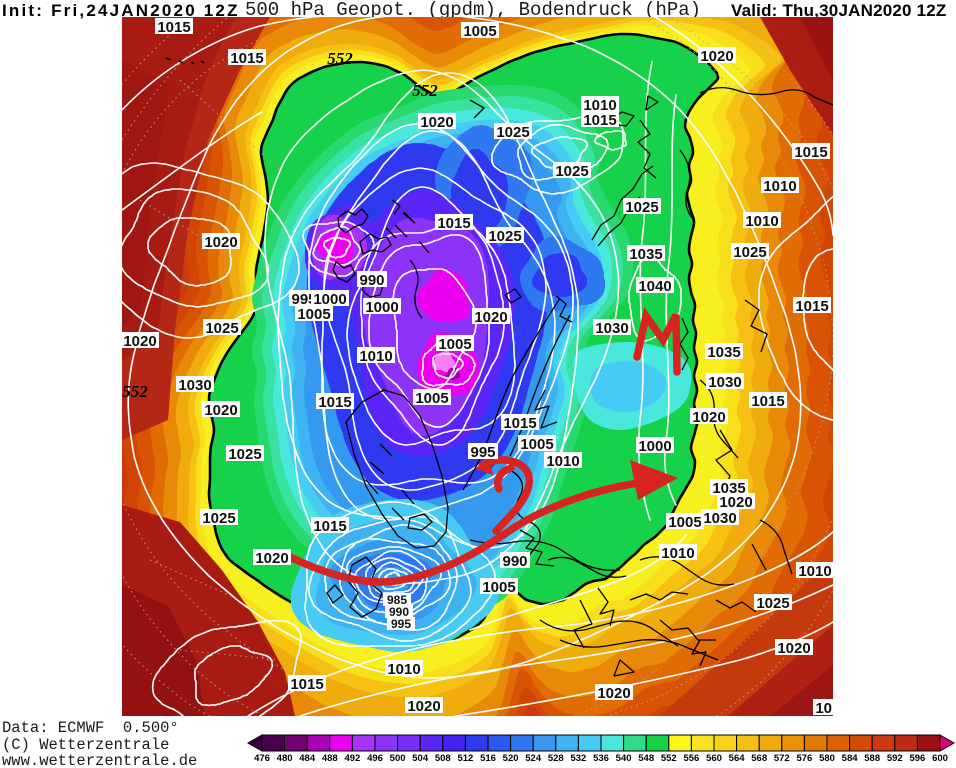  What do you see at coordinates (646, 758) in the screenshot?
I see `svg-text: 548` at bounding box center [646, 758].